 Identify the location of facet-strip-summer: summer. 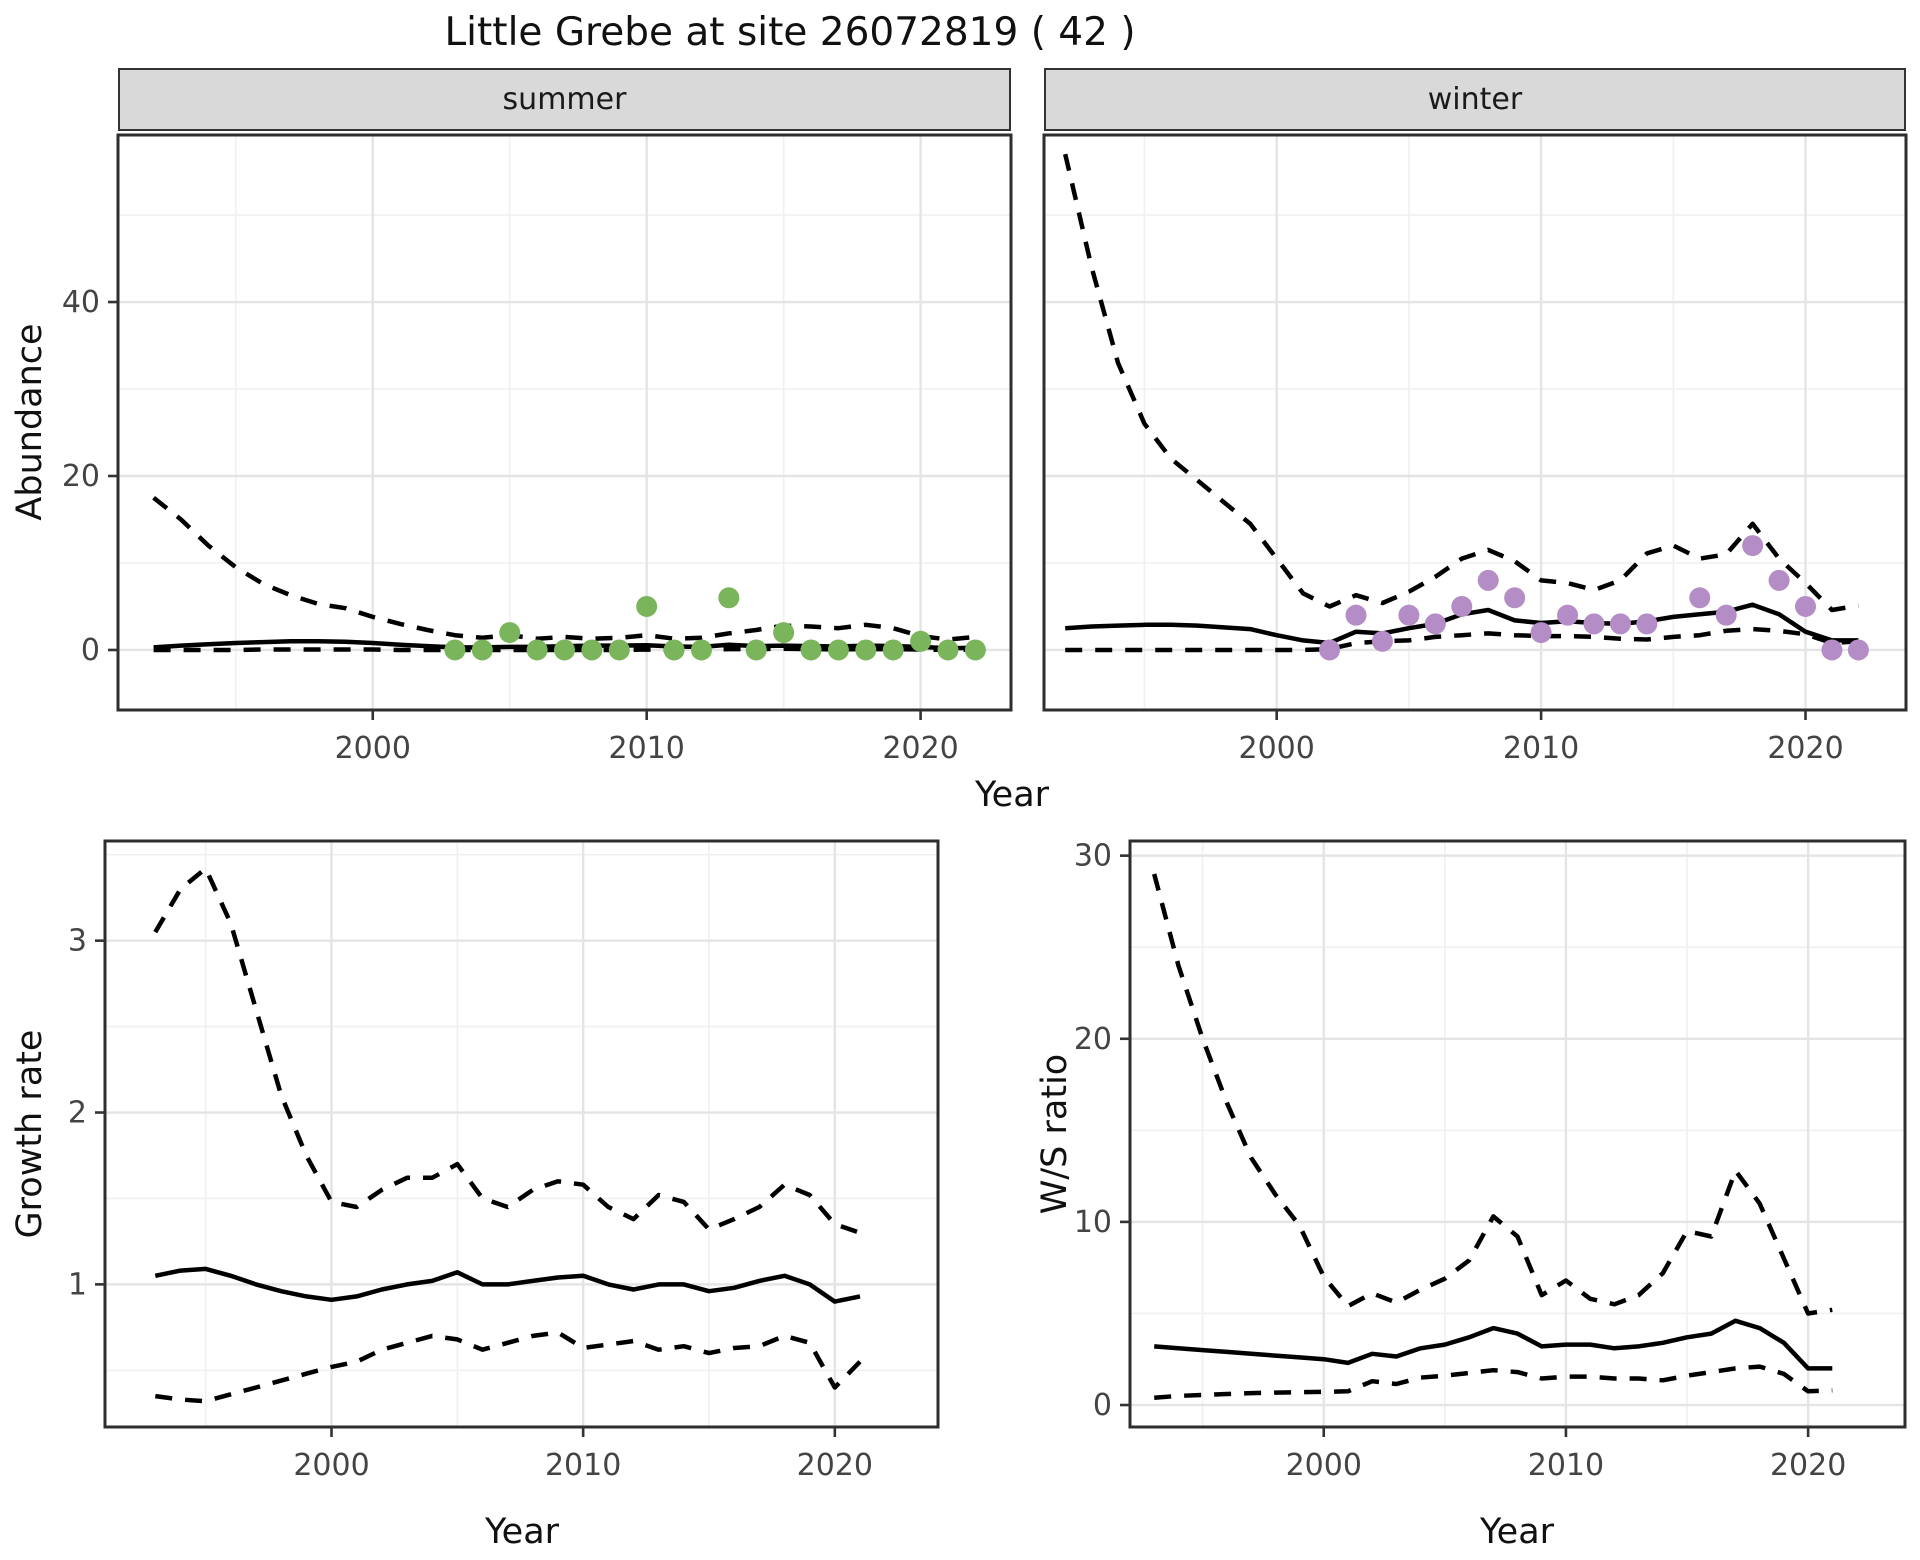
(564, 99).